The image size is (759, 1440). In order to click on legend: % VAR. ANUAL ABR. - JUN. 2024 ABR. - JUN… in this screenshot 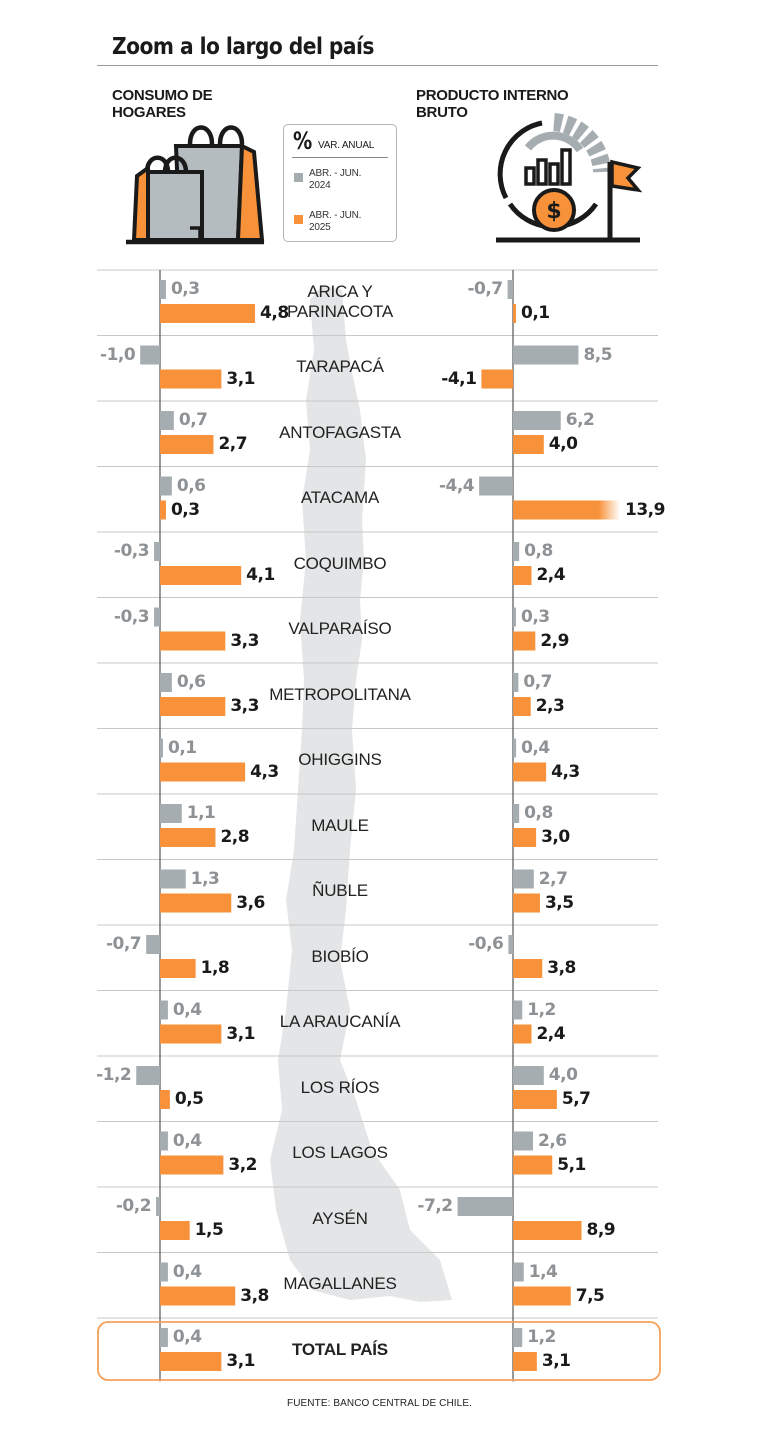, I will do `click(340, 183)`.